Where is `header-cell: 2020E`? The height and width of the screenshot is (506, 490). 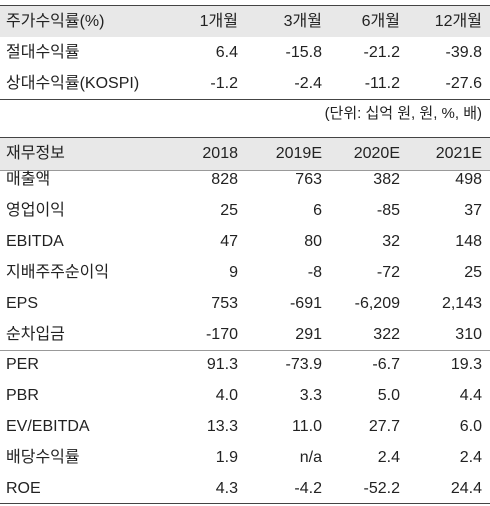 header-cell: 2020E is located at coordinates (376, 153).